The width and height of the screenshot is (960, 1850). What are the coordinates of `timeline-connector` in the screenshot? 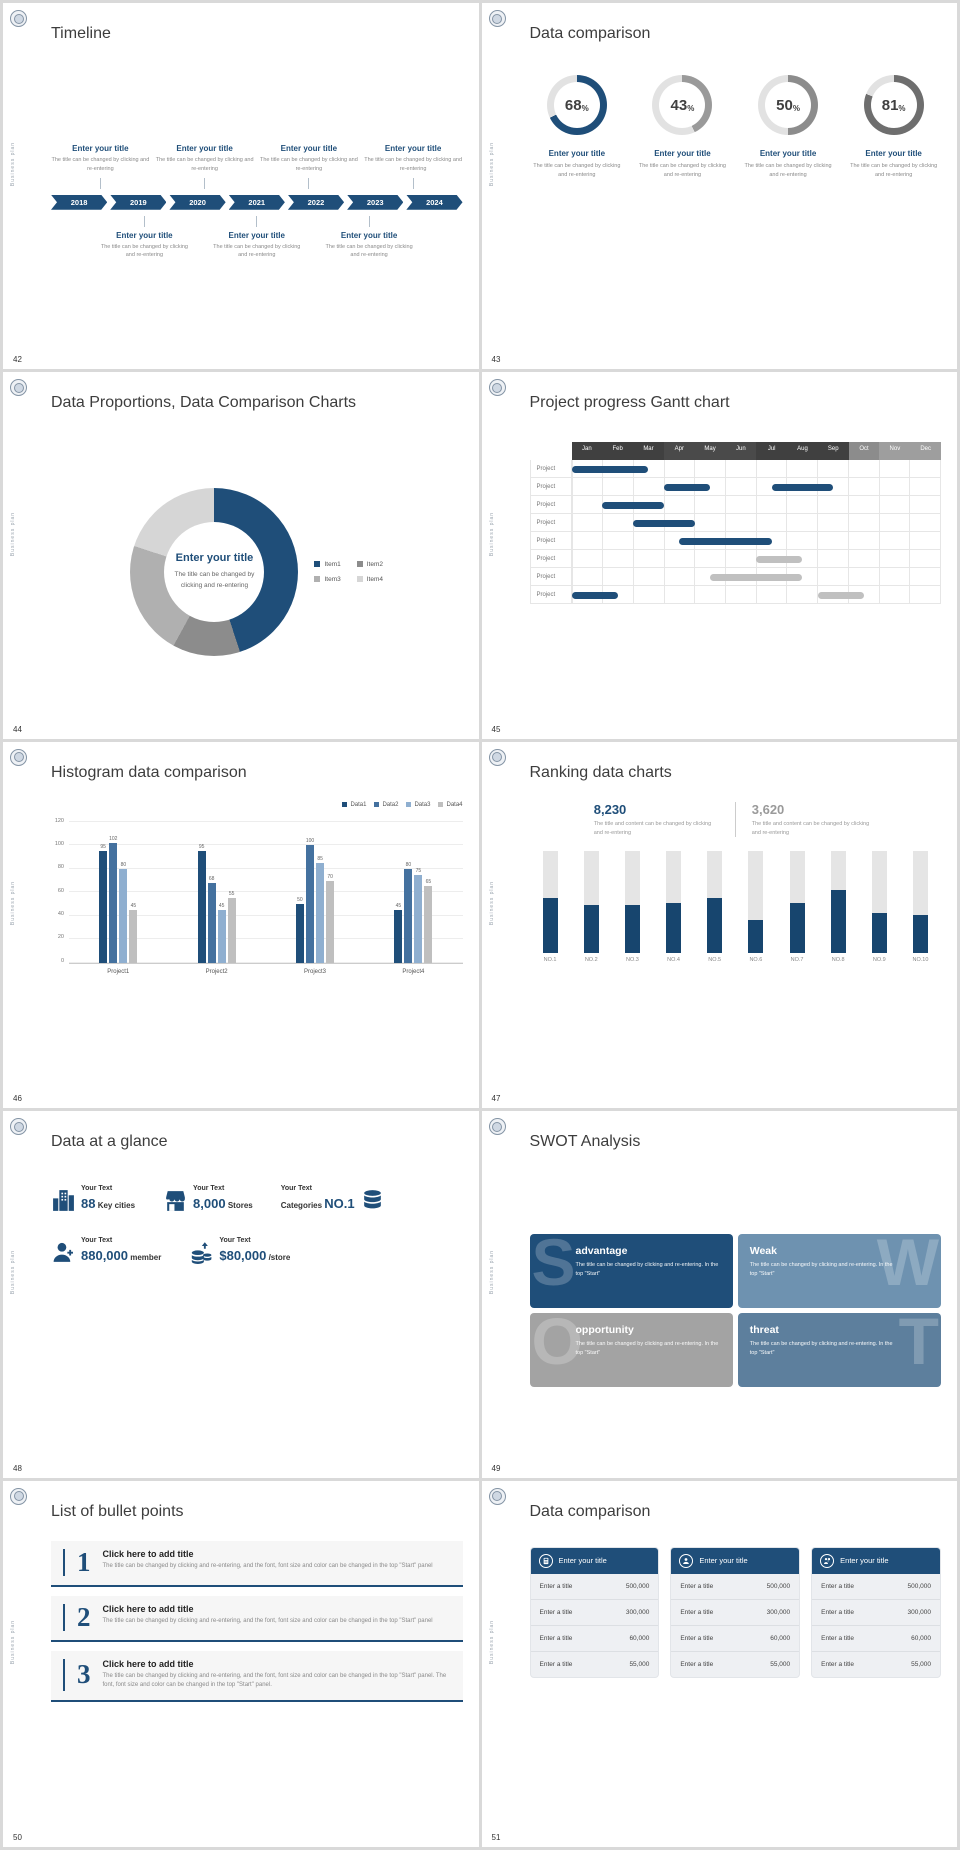 It's located at (309, 183).